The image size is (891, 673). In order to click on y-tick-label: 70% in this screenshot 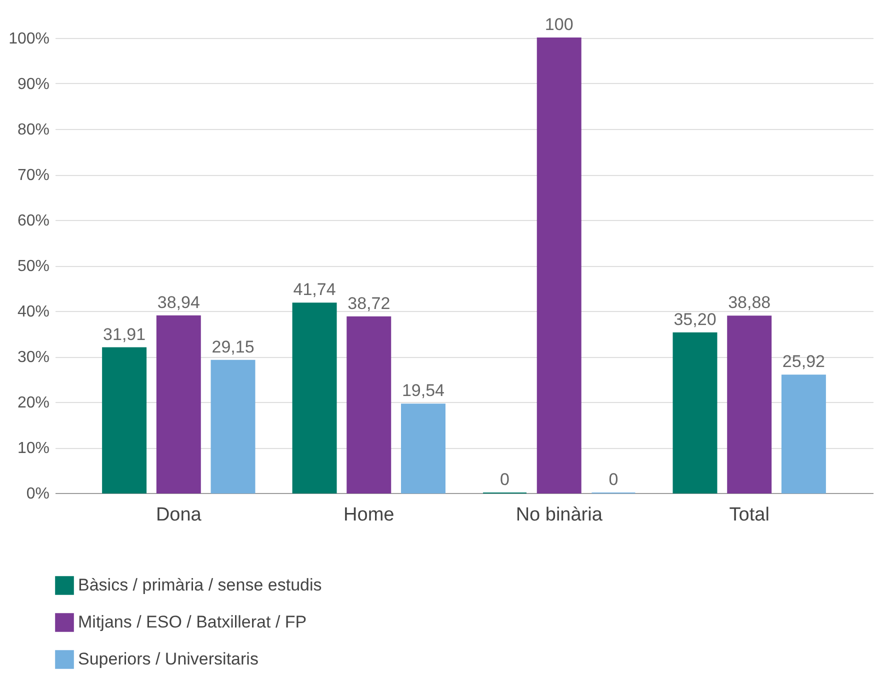, I will do `click(33, 175)`.